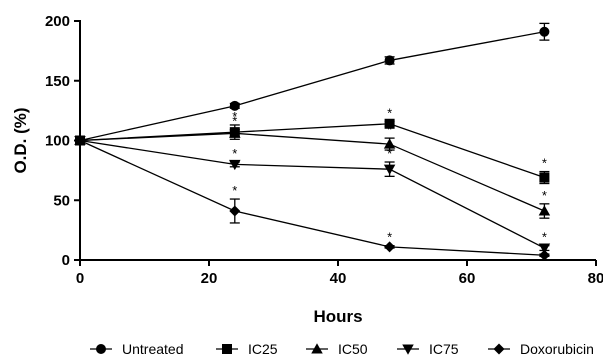 This screenshot has height=359, width=603. I want to click on y-tick-label: 50, so click(61, 200).